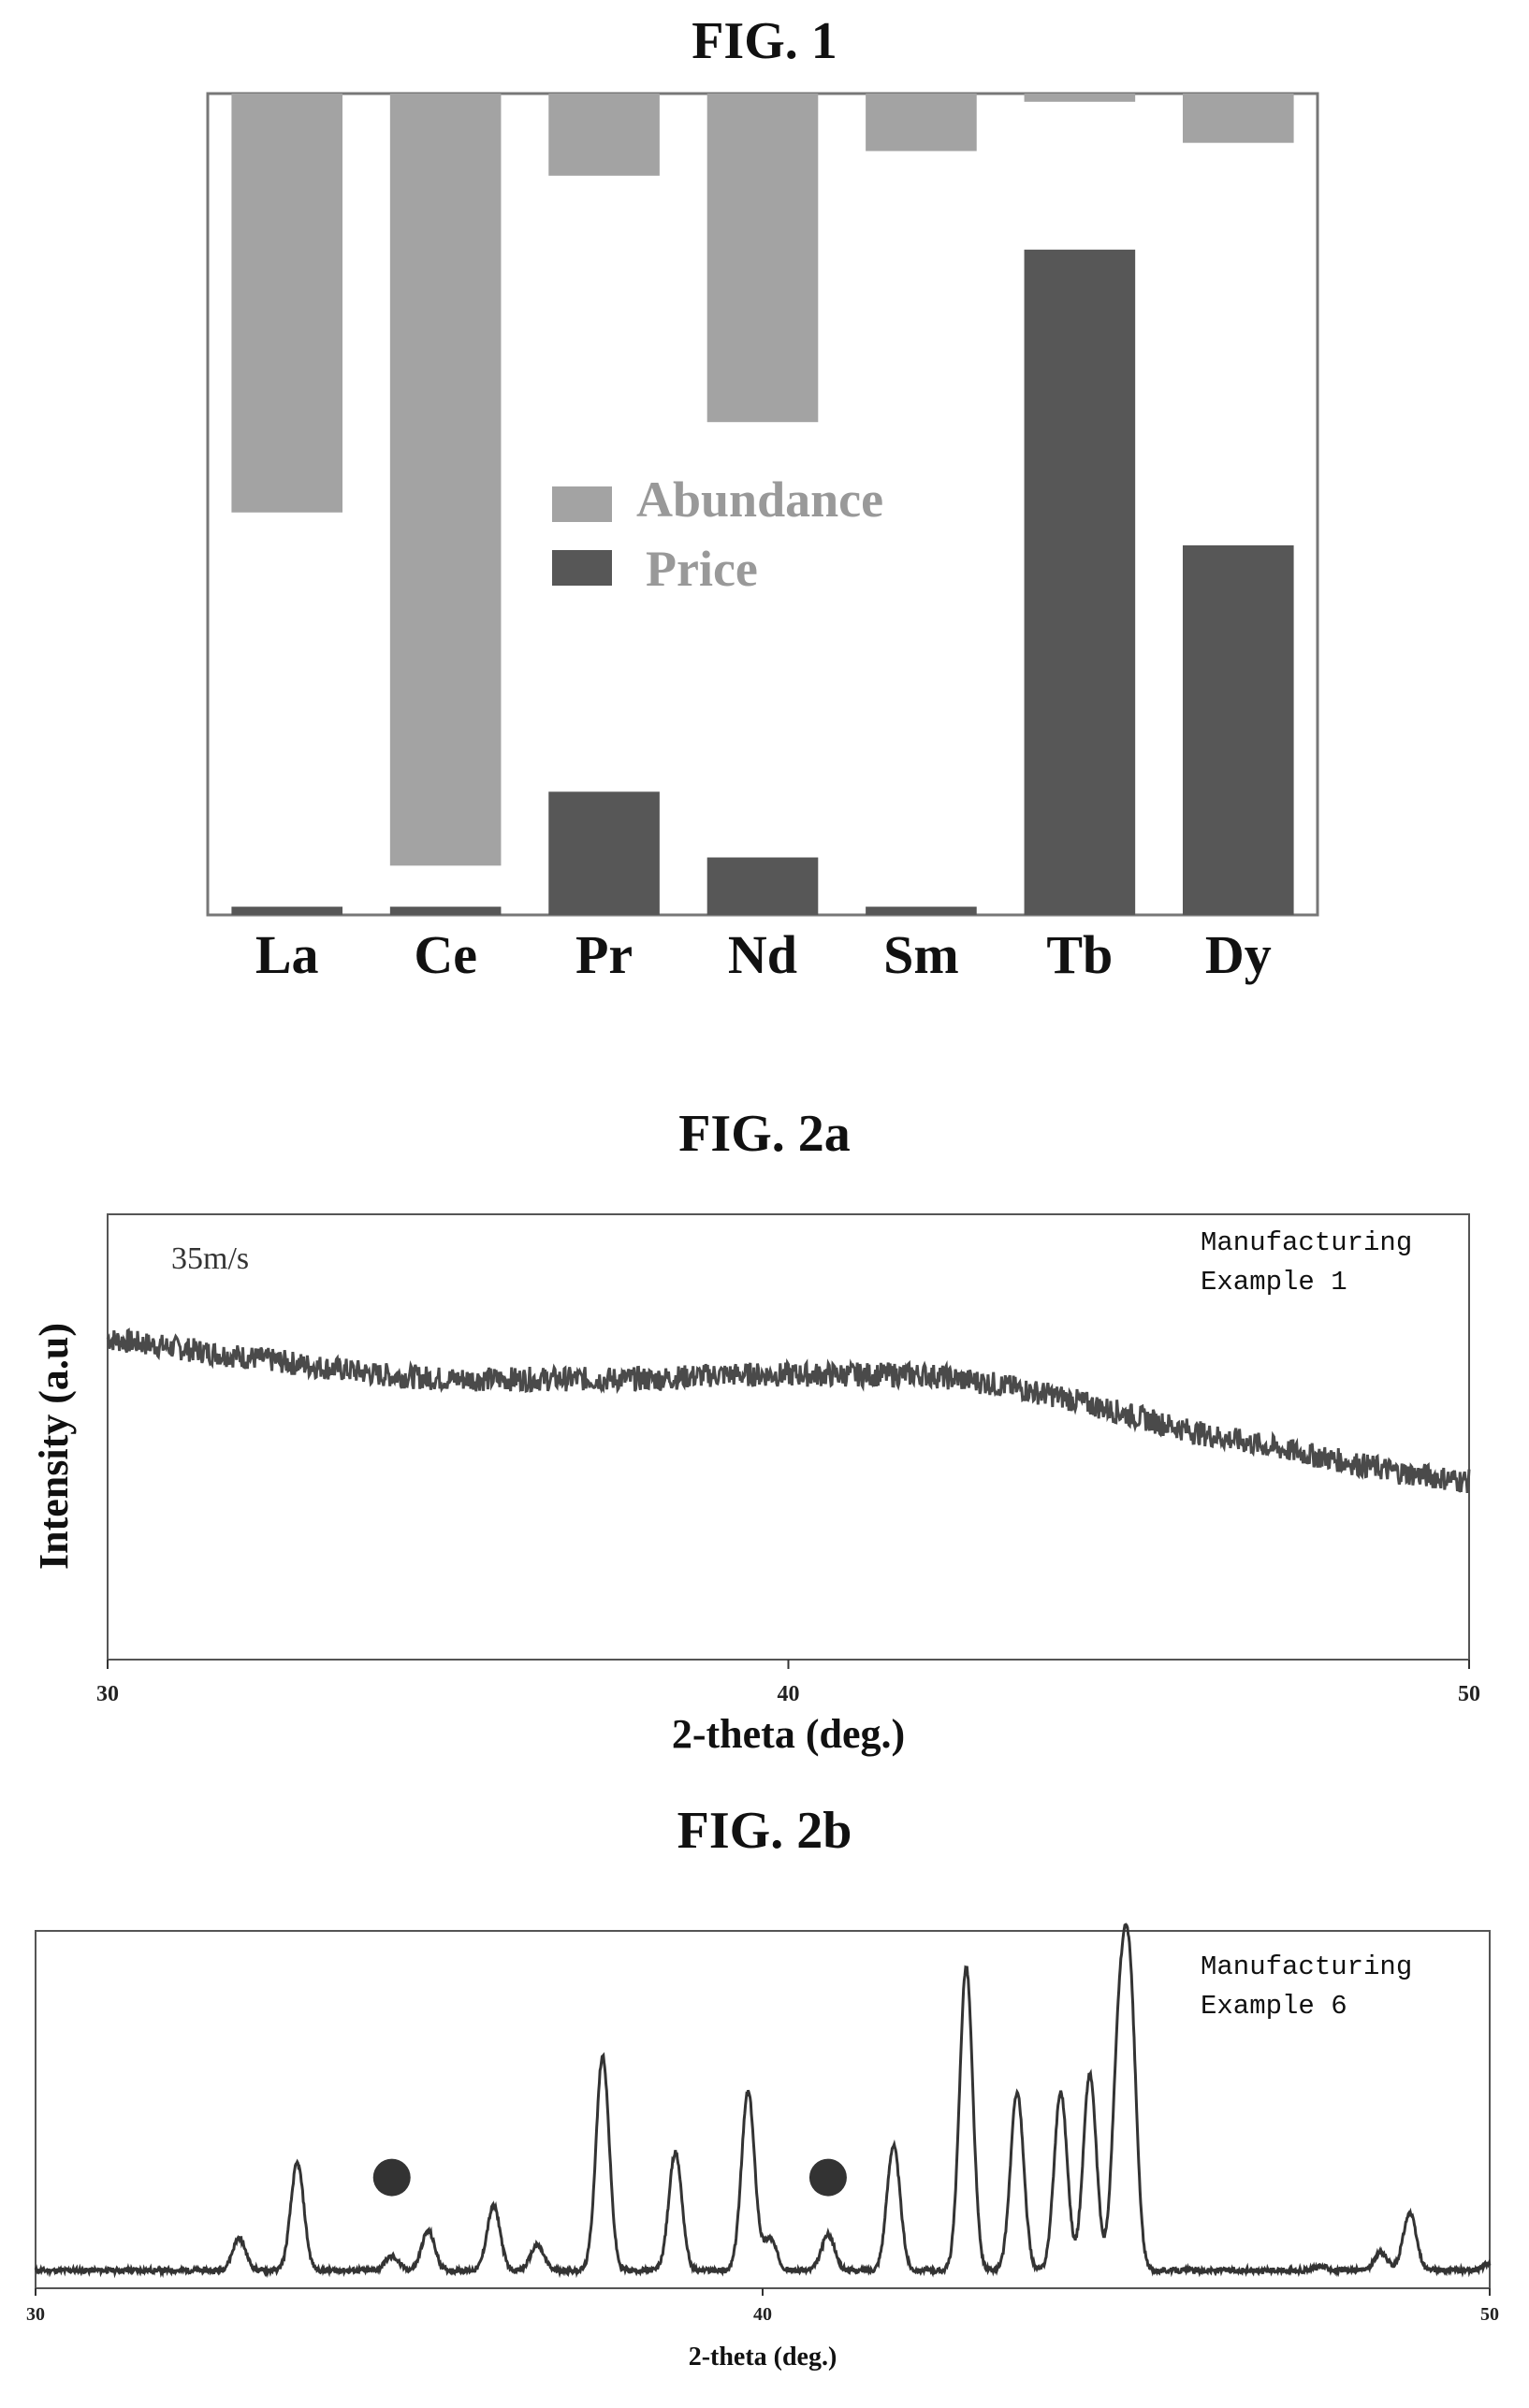  Describe the element at coordinates (1238, 119) in the screenshot. I see `abundance-bar-dy` at that location.